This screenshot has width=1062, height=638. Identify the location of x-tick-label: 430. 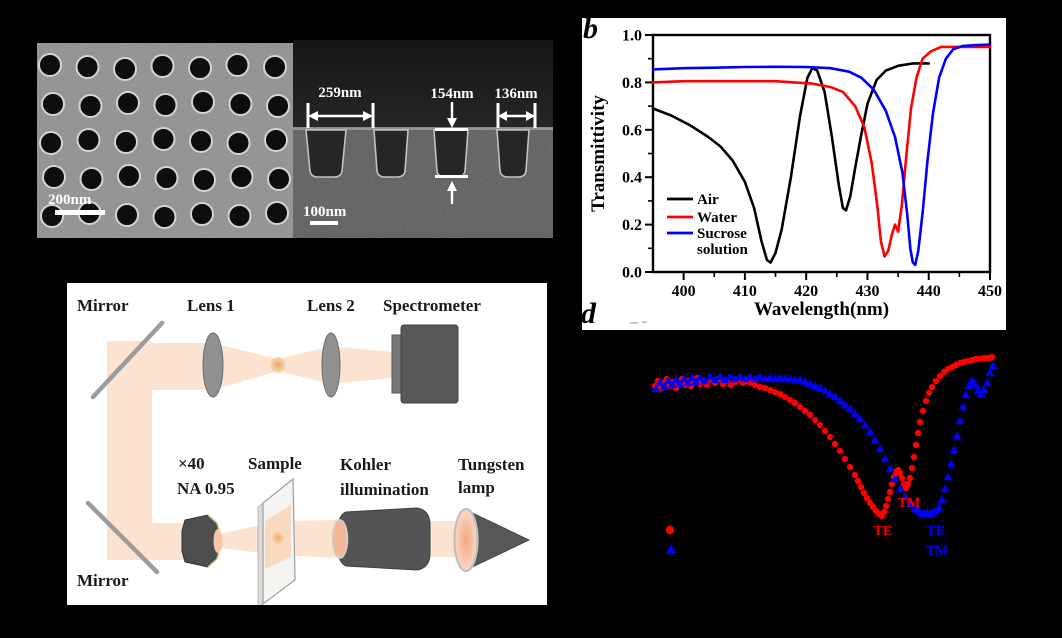
(867, 291).